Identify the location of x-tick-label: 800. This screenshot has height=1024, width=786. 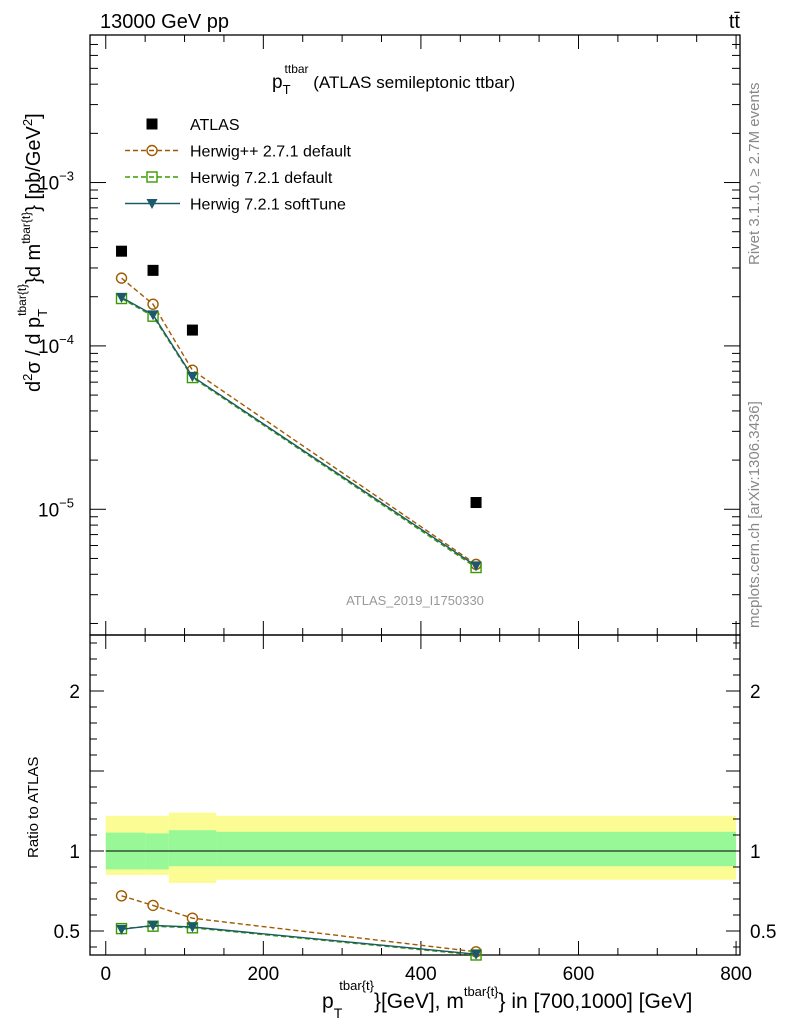
(736, 974).